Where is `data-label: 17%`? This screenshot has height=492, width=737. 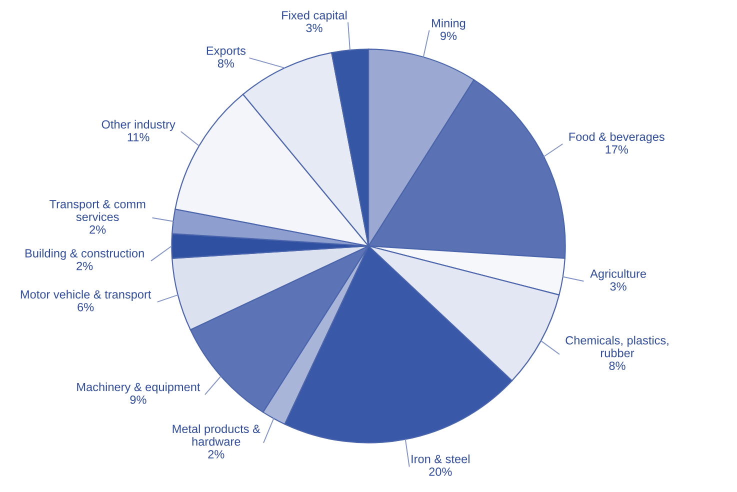
data-label: 17% is located at coordinates (617, 149).